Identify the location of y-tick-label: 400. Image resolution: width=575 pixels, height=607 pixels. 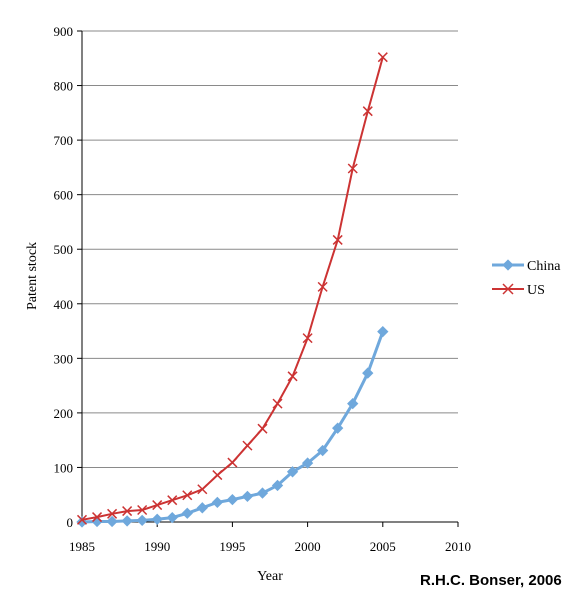
(64, 304).